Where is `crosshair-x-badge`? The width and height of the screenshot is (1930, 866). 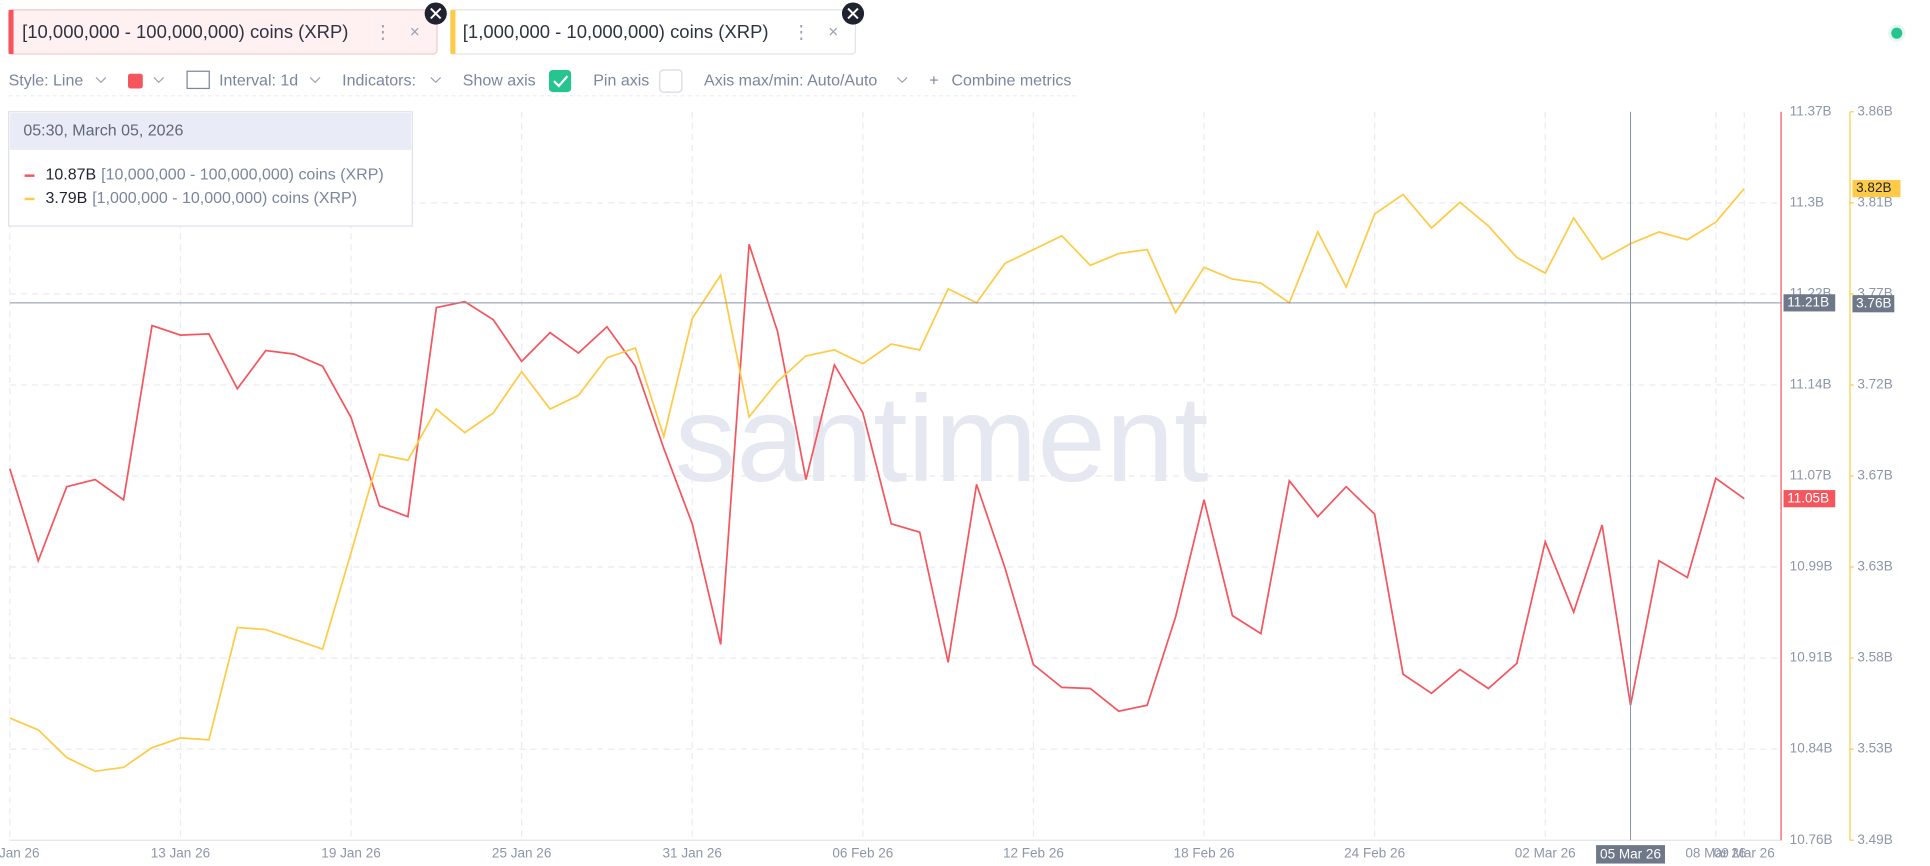
crosshair-x-badge is located at coordinates (1630, 854).